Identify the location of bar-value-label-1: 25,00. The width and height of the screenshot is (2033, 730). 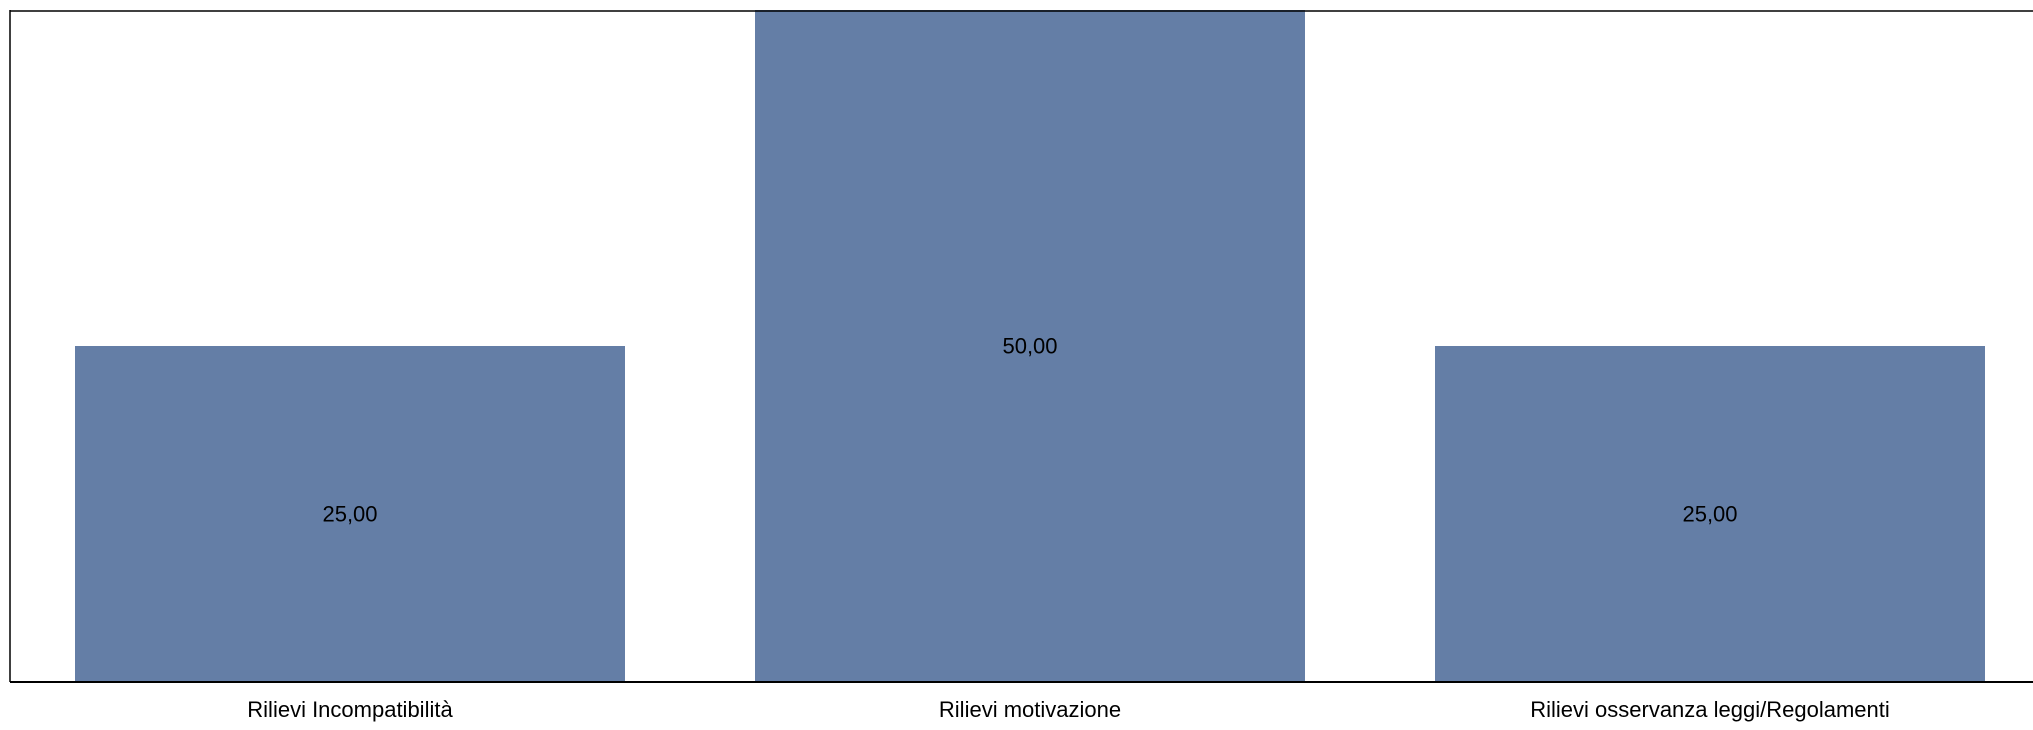
(349, 514).